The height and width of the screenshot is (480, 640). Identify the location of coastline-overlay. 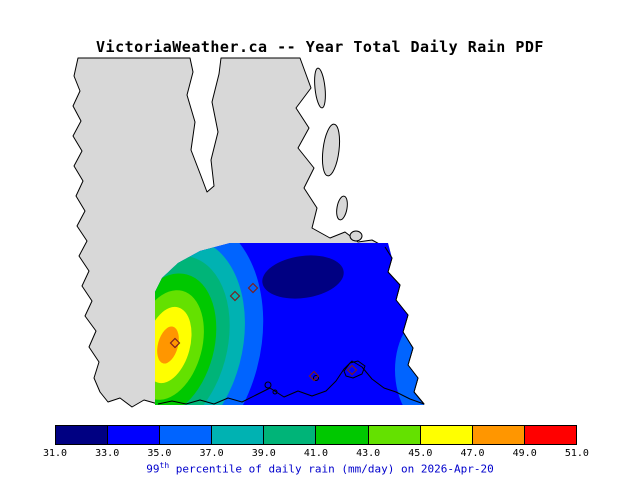
(291, 325).